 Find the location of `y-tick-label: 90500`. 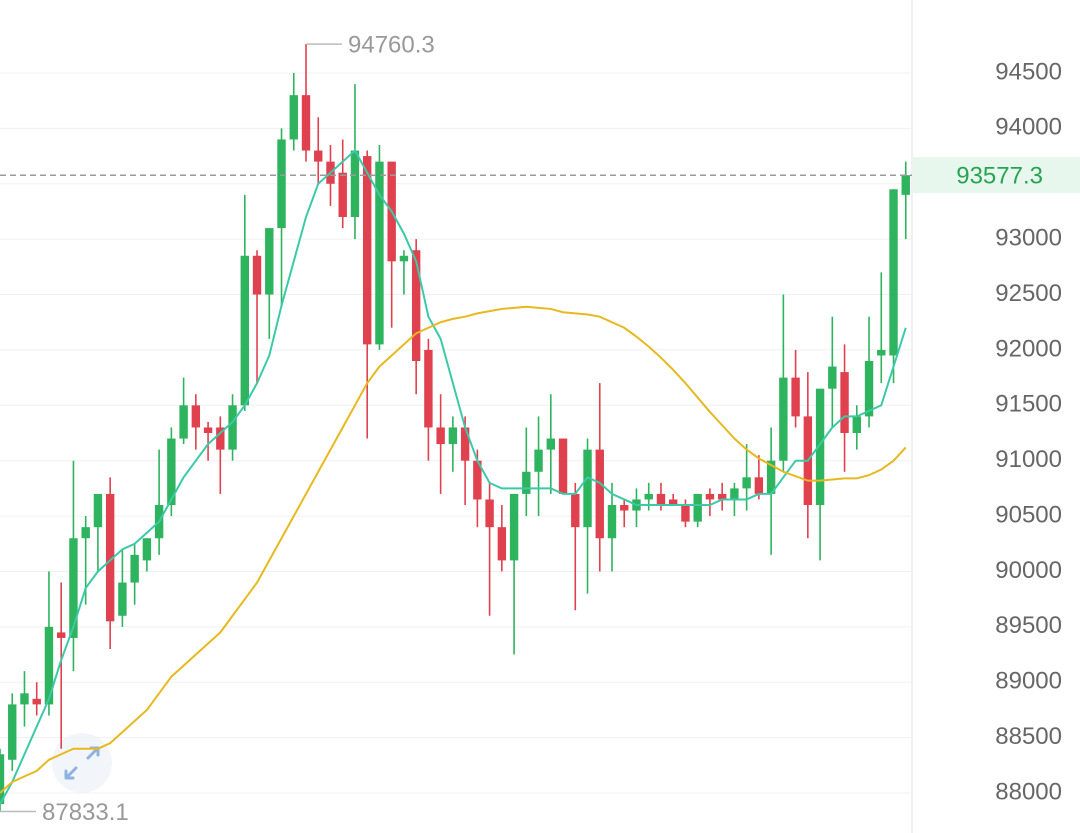

y-tick-label: 90500 is located at coordinates (1028, 514).